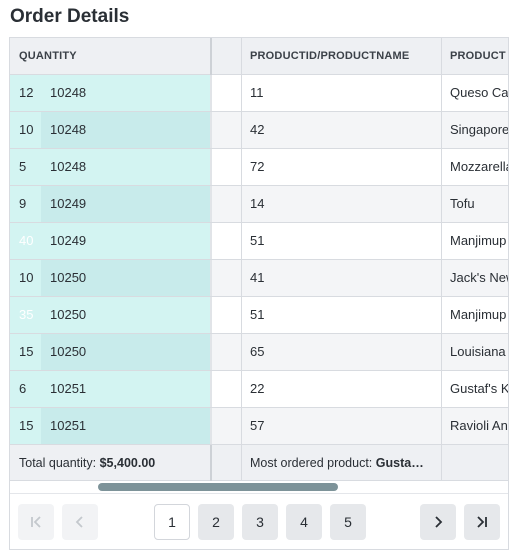 Image resolution: width=526 pixels, height=560 pixels. I want to click on cell-product-id: 22, so click(257, 388).